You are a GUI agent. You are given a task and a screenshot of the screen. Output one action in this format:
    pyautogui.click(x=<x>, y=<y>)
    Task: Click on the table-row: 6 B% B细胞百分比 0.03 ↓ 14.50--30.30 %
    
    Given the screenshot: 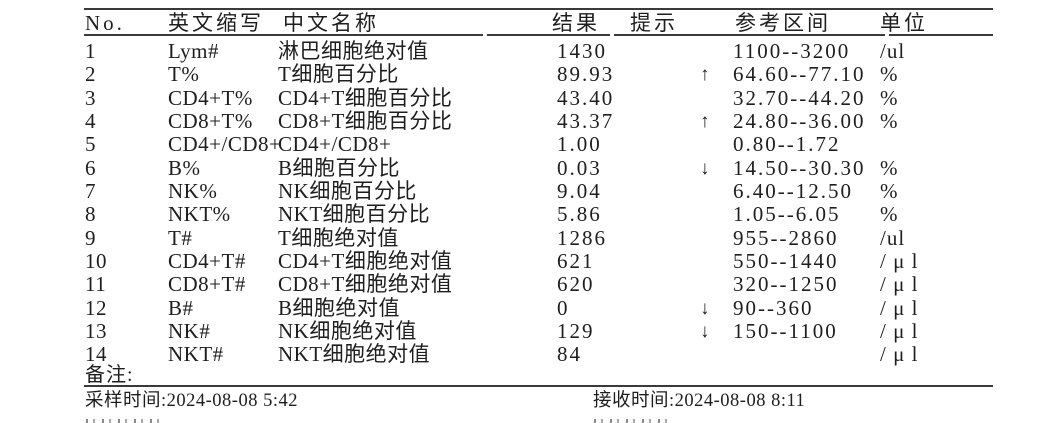 What is the action you would take?
    pyautogui.click(x=539, y=167)
    